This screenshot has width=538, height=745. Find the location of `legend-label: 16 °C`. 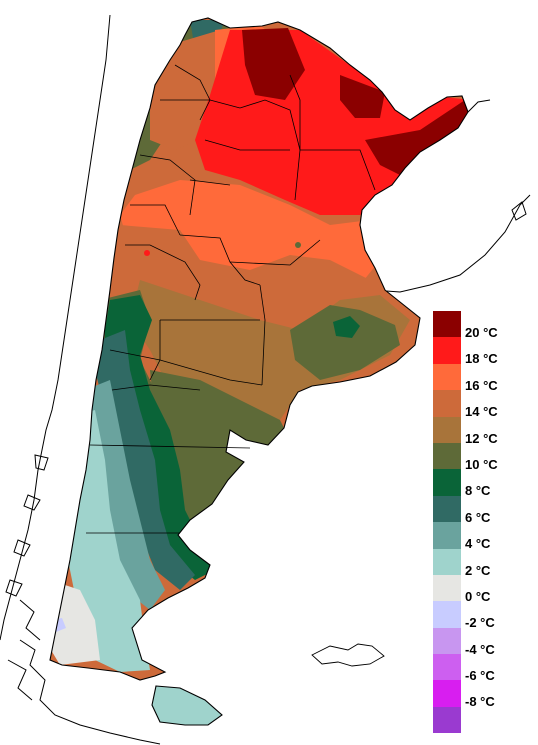

legend-label: 16 °C is located at coordinates (481, 385).